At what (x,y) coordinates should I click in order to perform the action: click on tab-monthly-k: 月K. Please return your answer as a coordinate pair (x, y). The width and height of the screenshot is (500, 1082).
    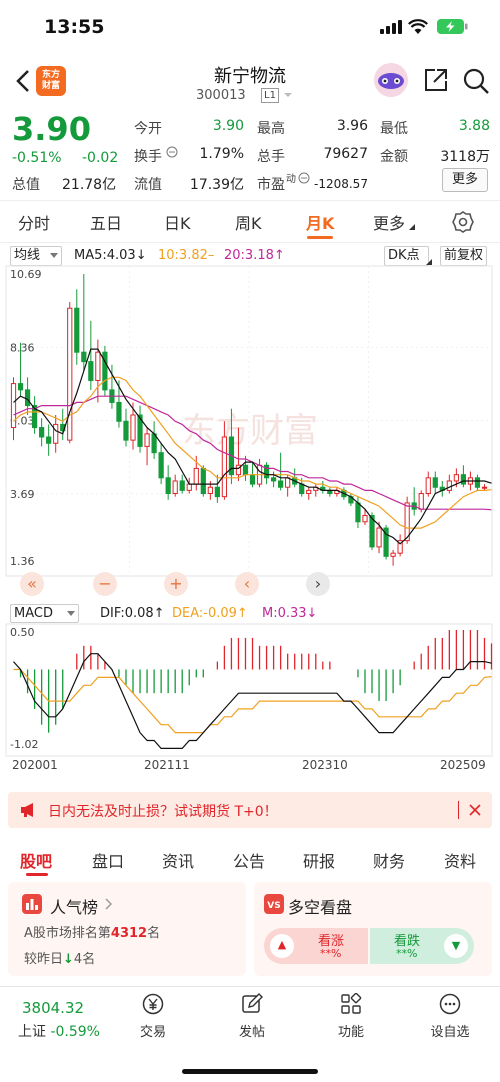
    Looking at the image, I should click on (320, 223).